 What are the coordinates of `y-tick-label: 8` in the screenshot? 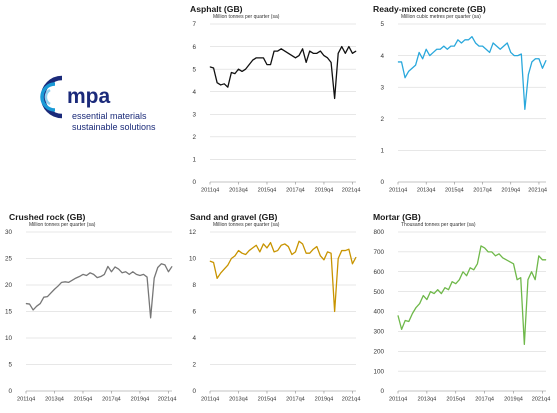 It's located at (194, 285).